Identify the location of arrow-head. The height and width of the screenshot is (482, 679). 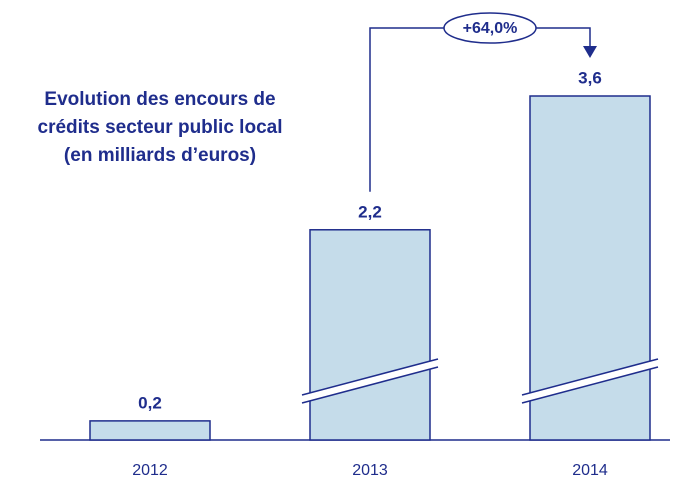
(590, 52).